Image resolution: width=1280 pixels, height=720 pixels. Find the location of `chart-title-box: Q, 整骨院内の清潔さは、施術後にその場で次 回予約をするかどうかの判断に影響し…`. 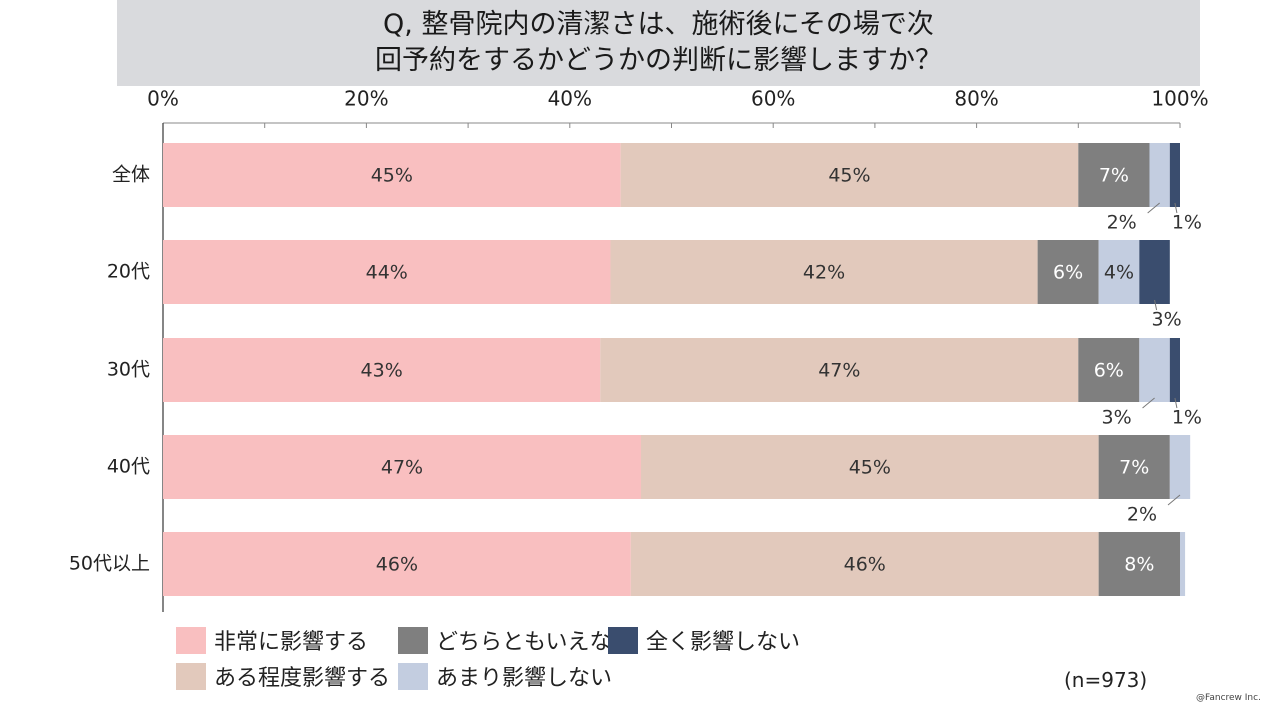

chart-title-box: Q, 整骨院内の清潔さは、施術後にその場で次 回予約をするかどうかの判断に影響し… is located at coordinates (658, 43).